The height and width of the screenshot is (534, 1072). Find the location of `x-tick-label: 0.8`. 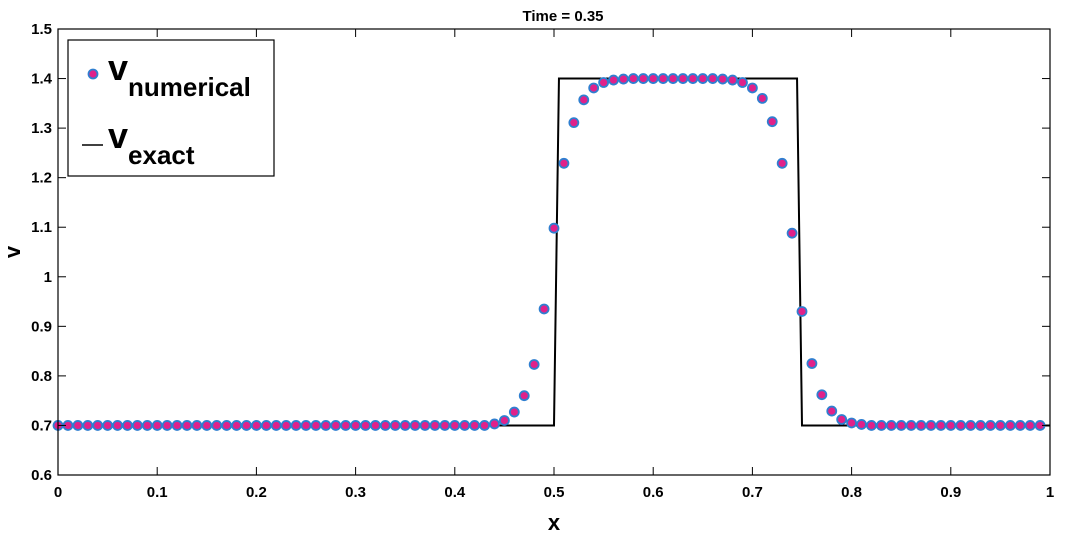

x-tick-label: 0.8 is located at coordinates (851, 492).